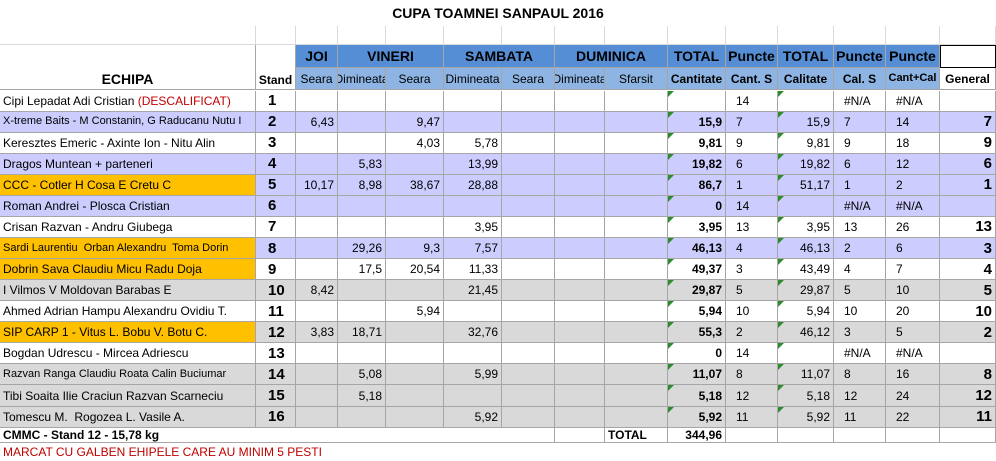 This screenshot has height=461, width=996. I want to click on team-cell: Ahmed Adrian Hampu Alexandru Ovidiu T., so click(128, 312).